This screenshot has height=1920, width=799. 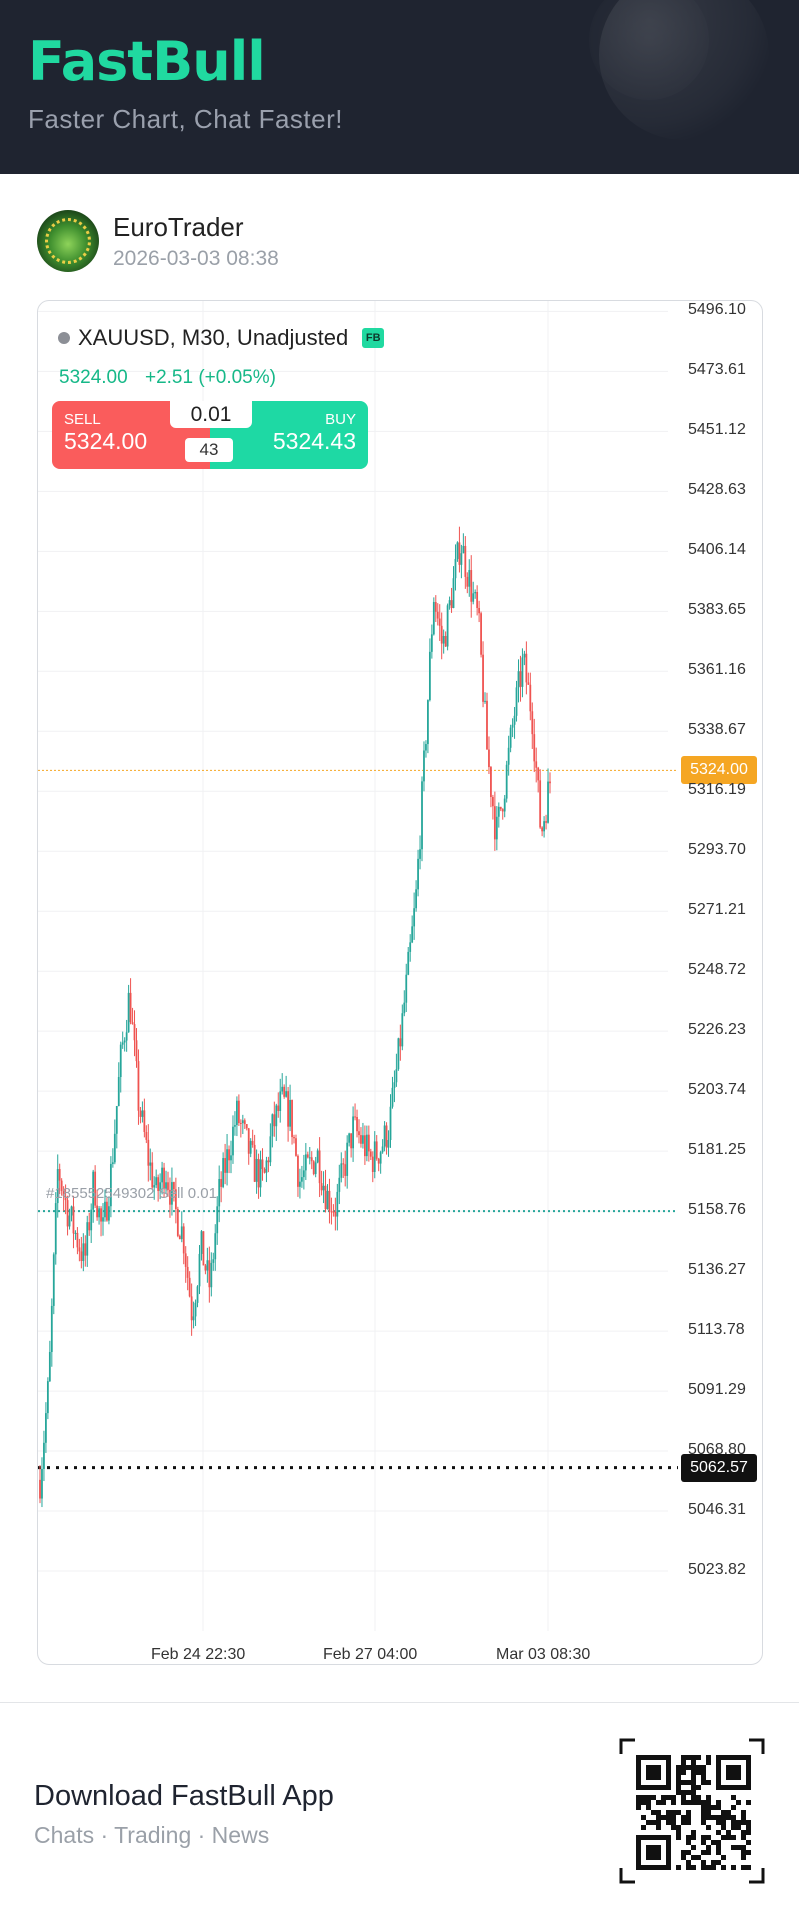 I want to click on avatar, so click(x=68, y=241).